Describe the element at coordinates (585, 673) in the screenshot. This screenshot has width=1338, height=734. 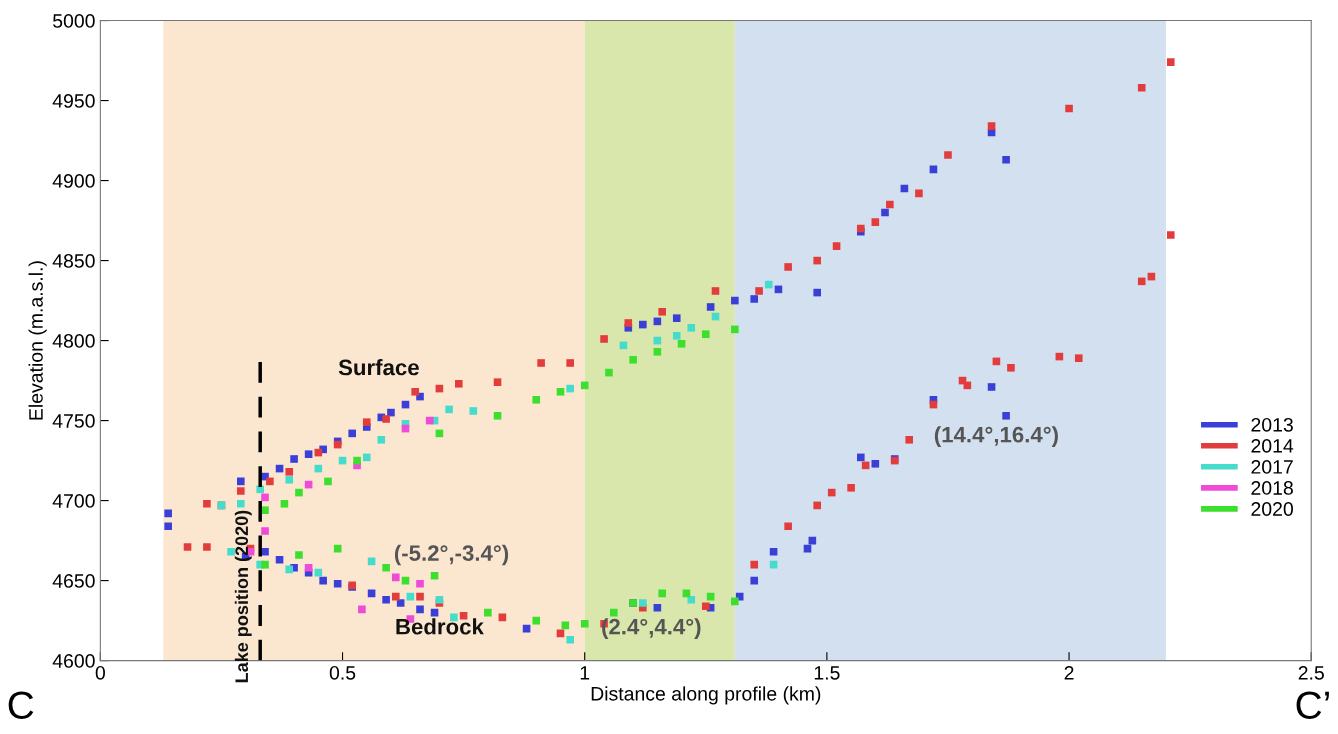
I see `x-tick-label: 1` at that location.